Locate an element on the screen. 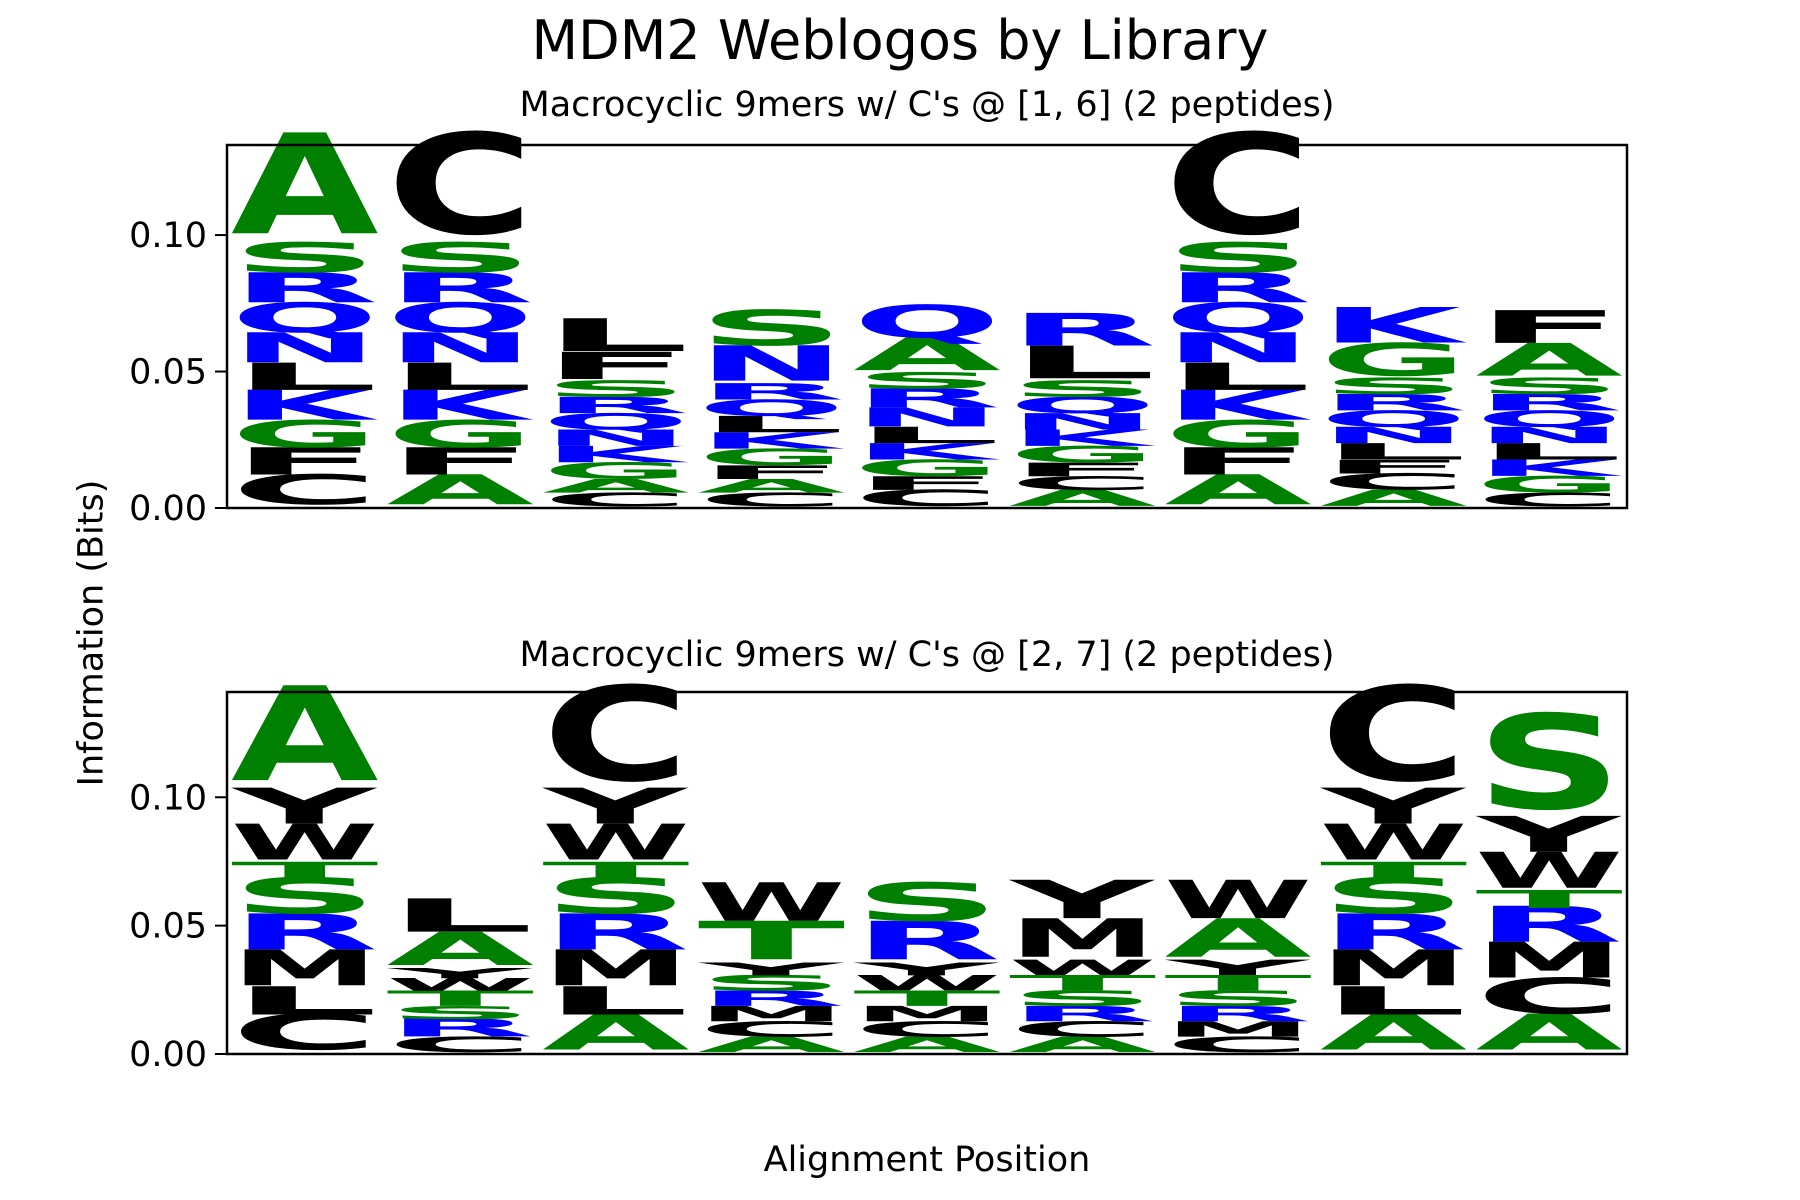 The height and width of the screenshot is (1200, 1800). figure-title: MDM2 Weblogos by Library is located at coordinates (900, 40).